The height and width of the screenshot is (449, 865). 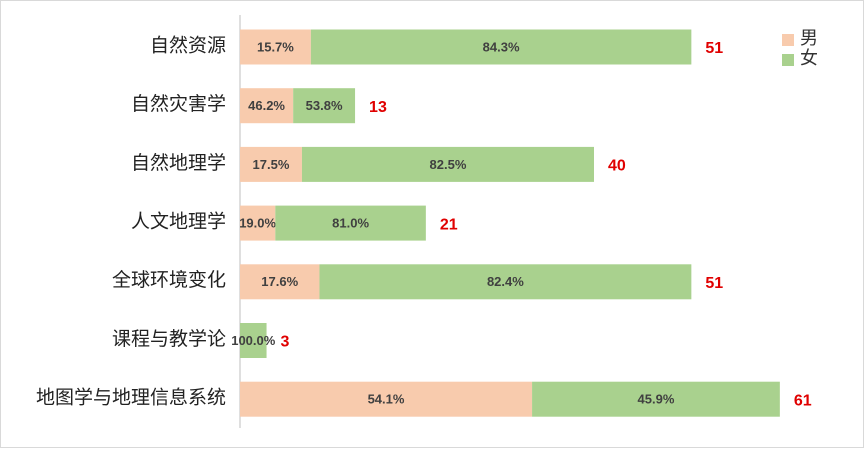 I want to click on data-label: 17.6%, so click(x=279, y=281).